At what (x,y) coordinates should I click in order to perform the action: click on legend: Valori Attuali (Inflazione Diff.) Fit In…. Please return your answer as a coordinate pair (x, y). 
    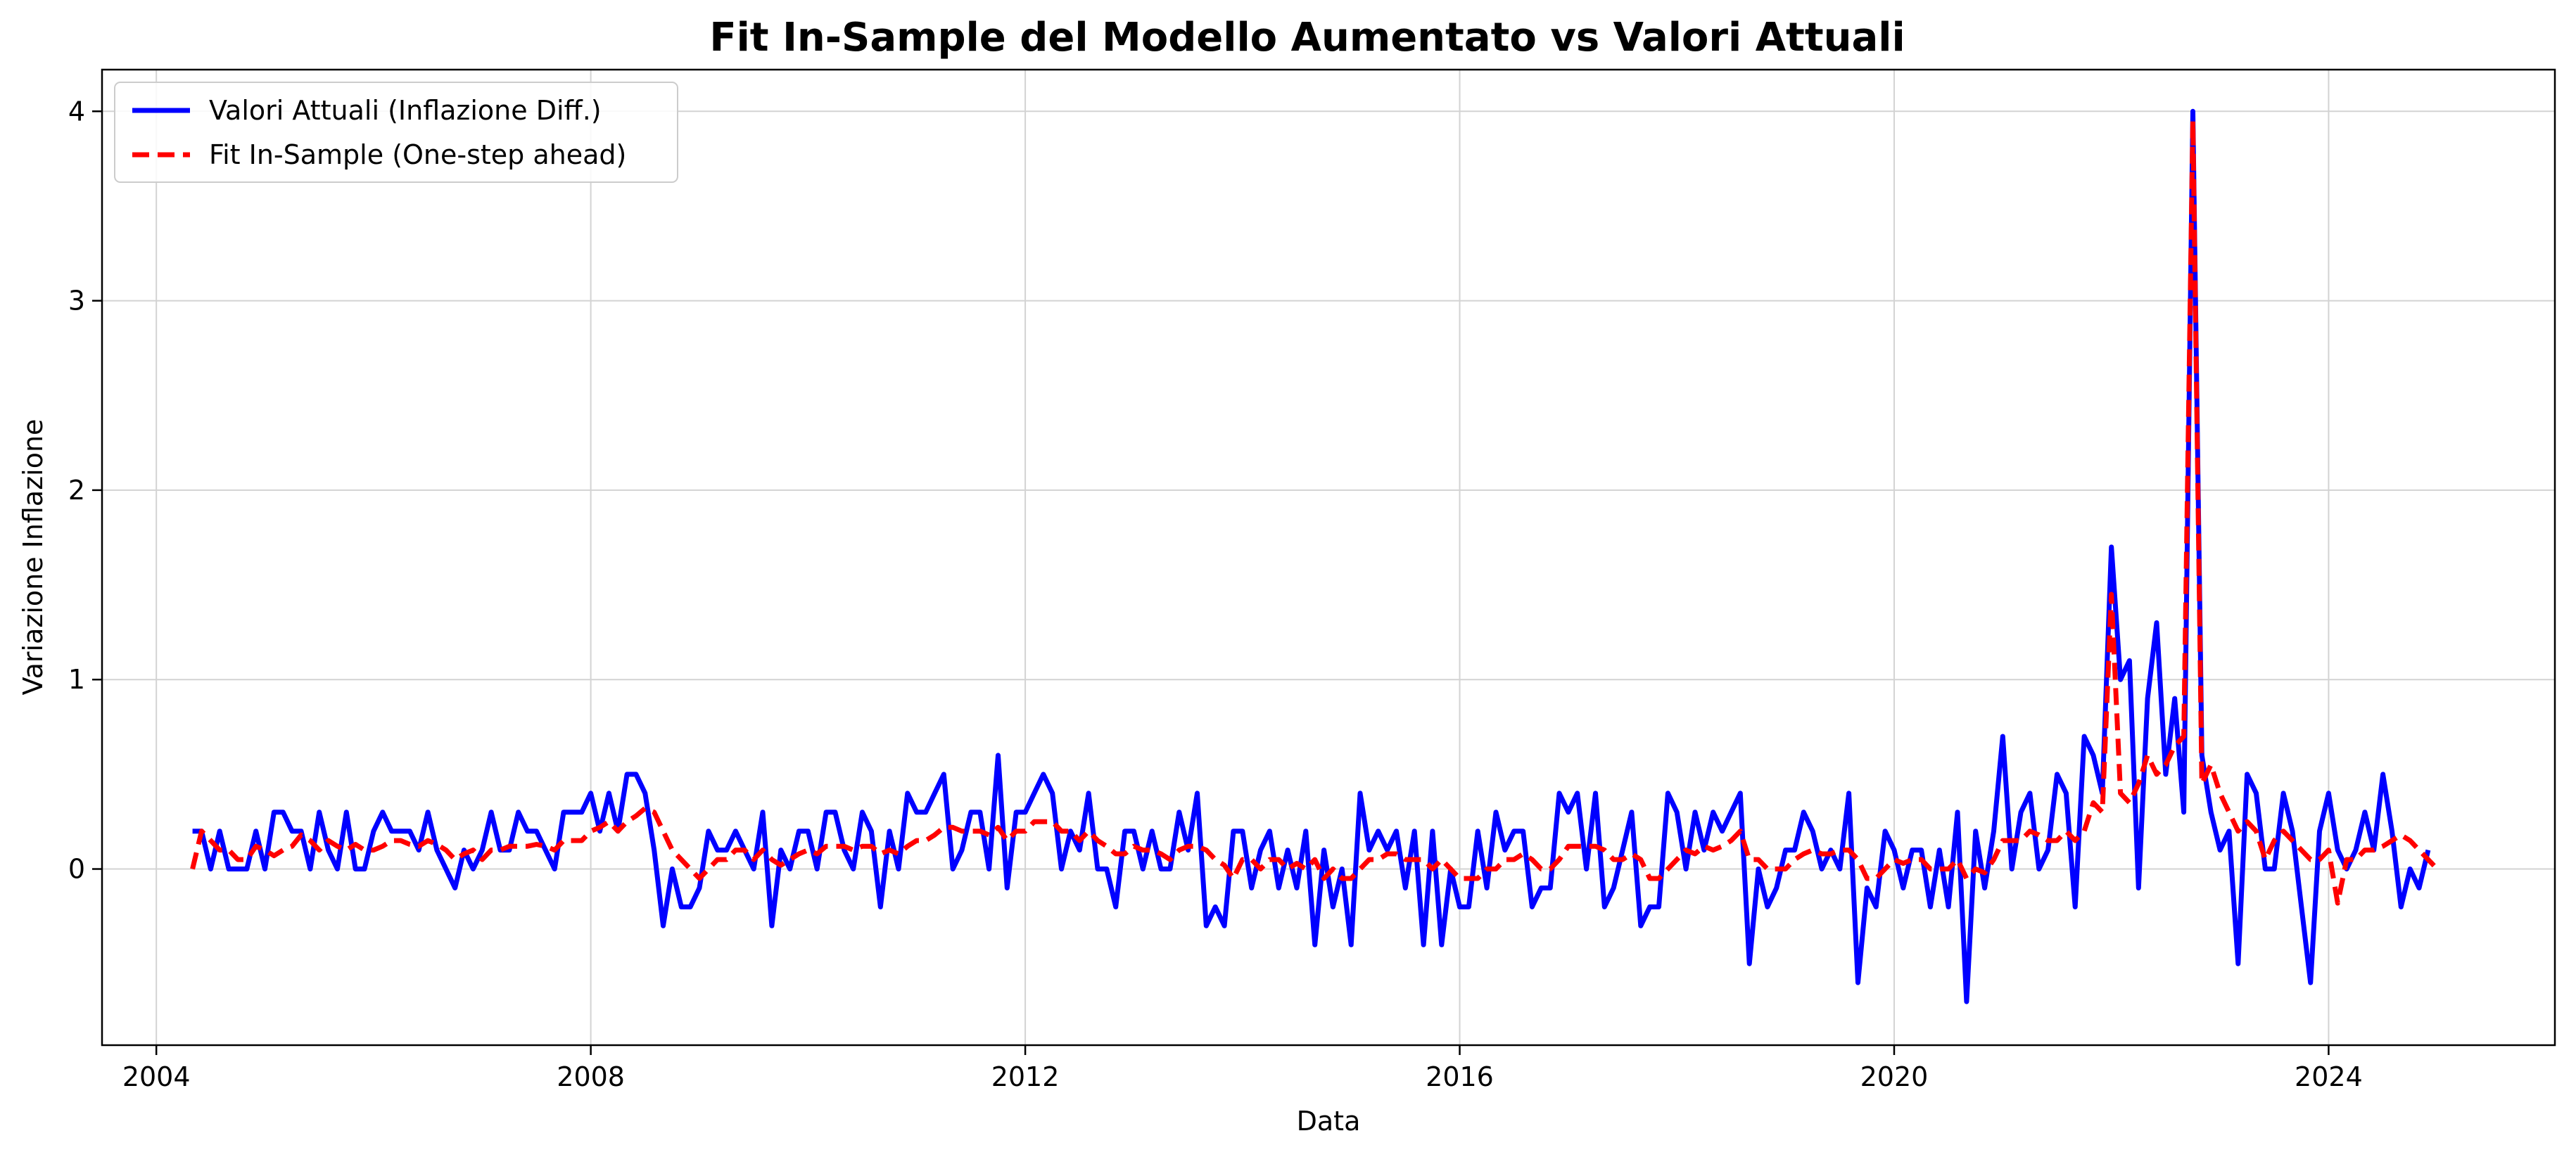
    Looking at the image, I should click on (396, 132).